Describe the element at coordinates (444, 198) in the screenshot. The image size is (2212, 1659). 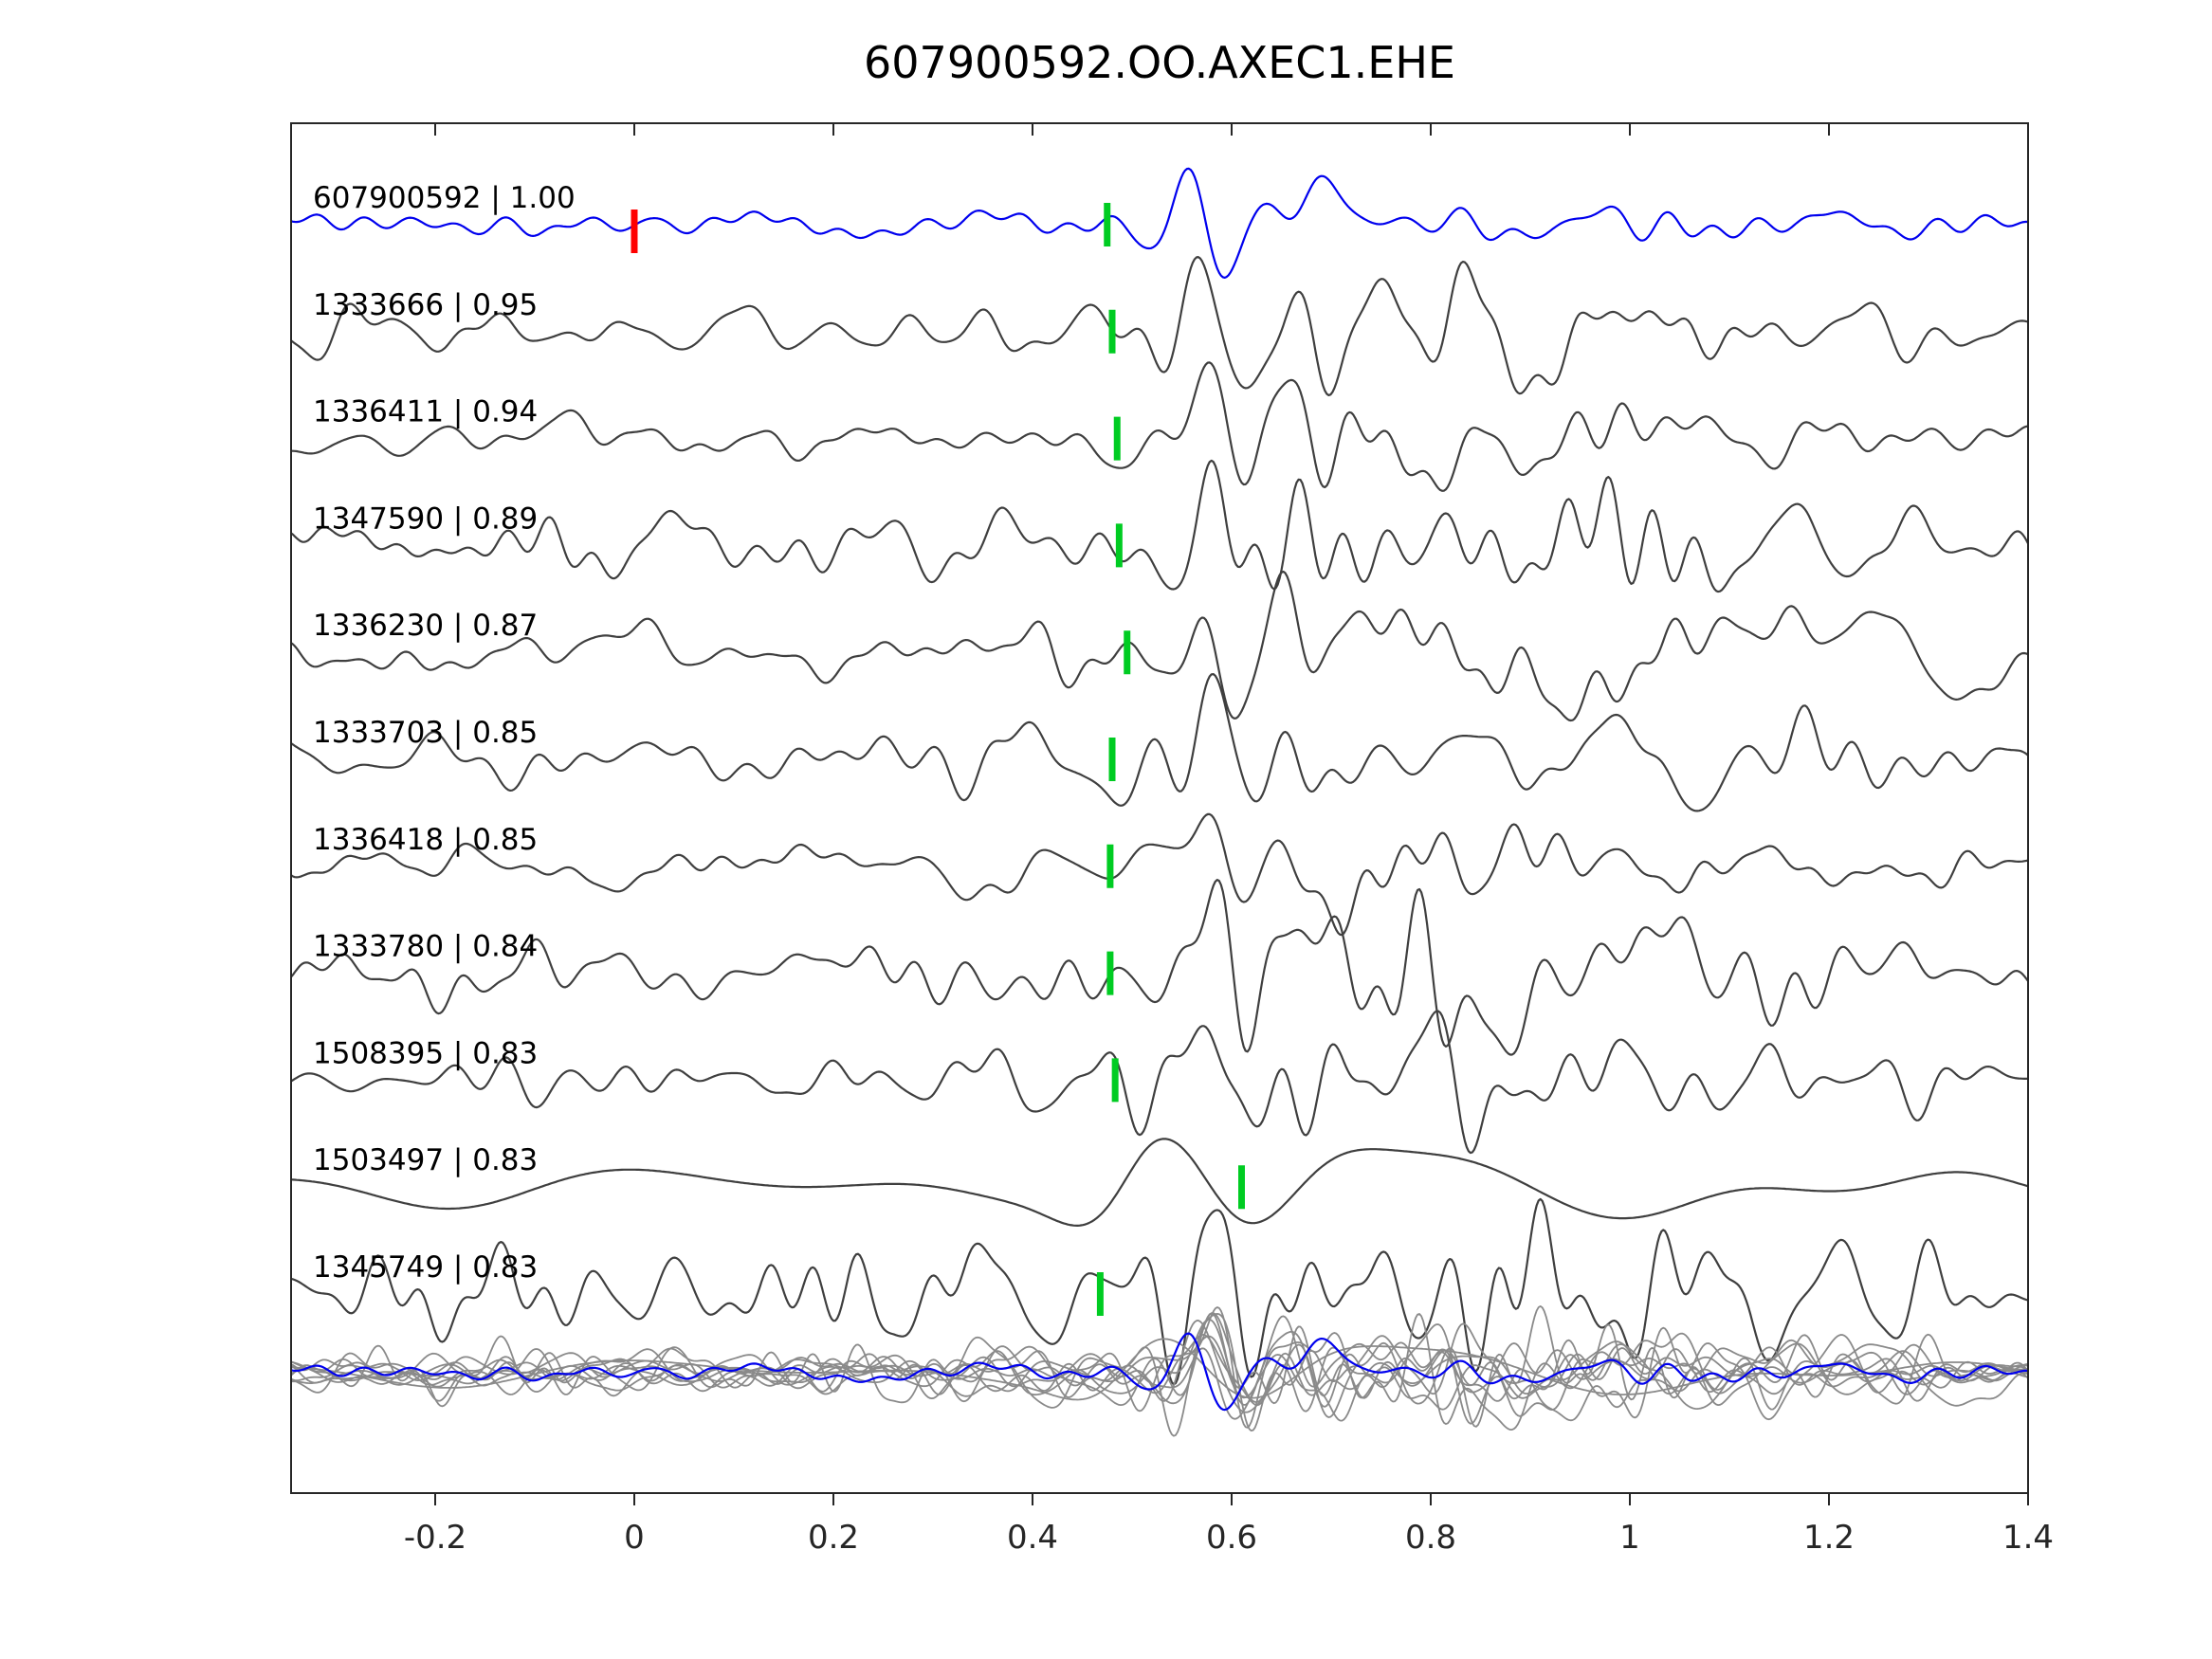
I see `trace-label-607900592: 607900592 | 1.00` at that location.